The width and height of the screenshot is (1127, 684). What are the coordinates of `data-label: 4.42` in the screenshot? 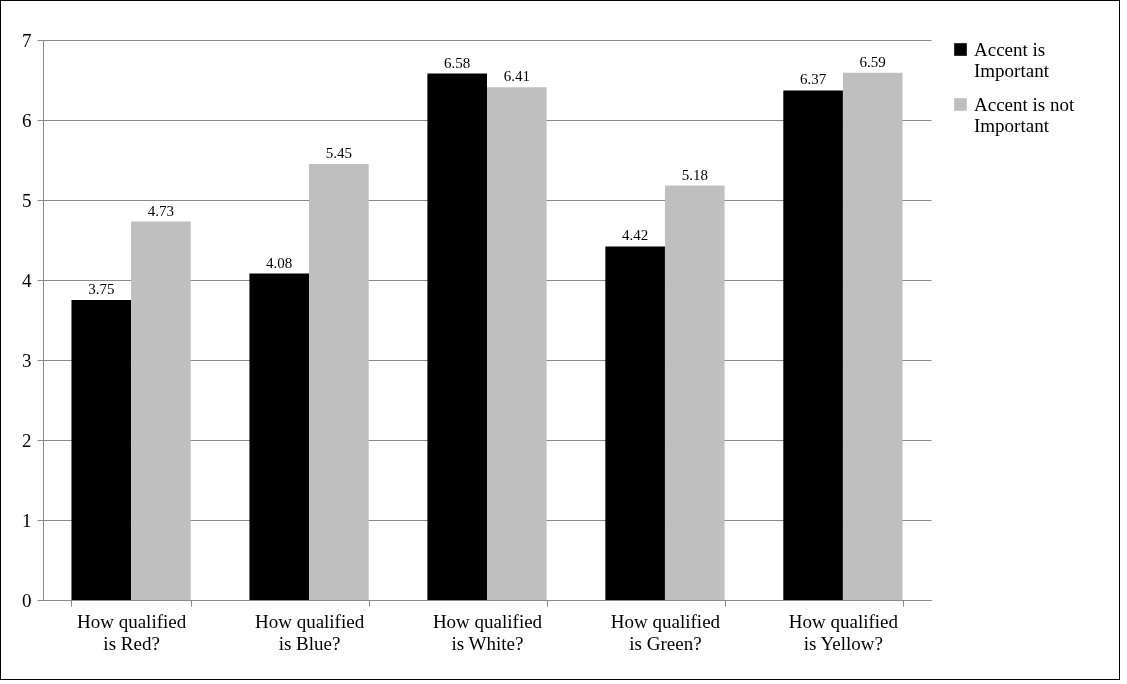 It's located at (635, 235).